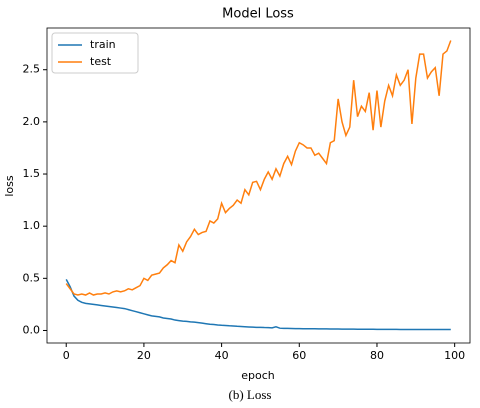 Image resolution: width=480 pixels, height=408 pixels. Describe the element at coordinates (258, 375) in the screenshot. I see `x-axis-label: epoch` at that location.